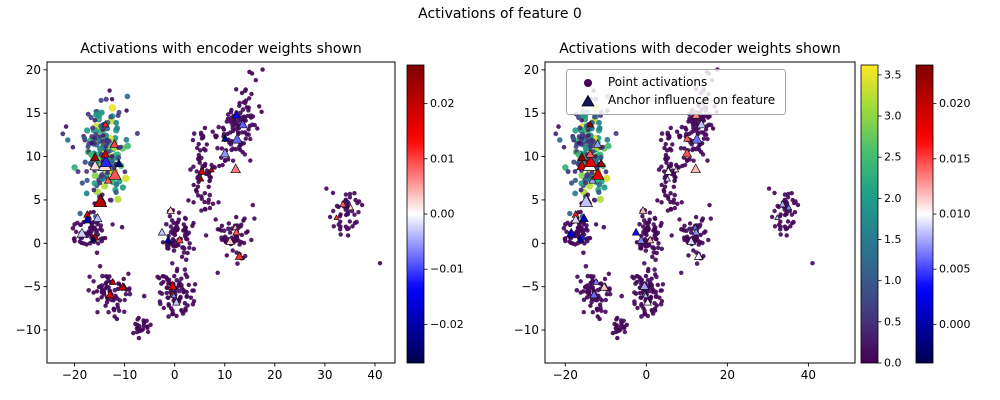  I want to click on legend-item-points: Point activations, so click(675, 82).